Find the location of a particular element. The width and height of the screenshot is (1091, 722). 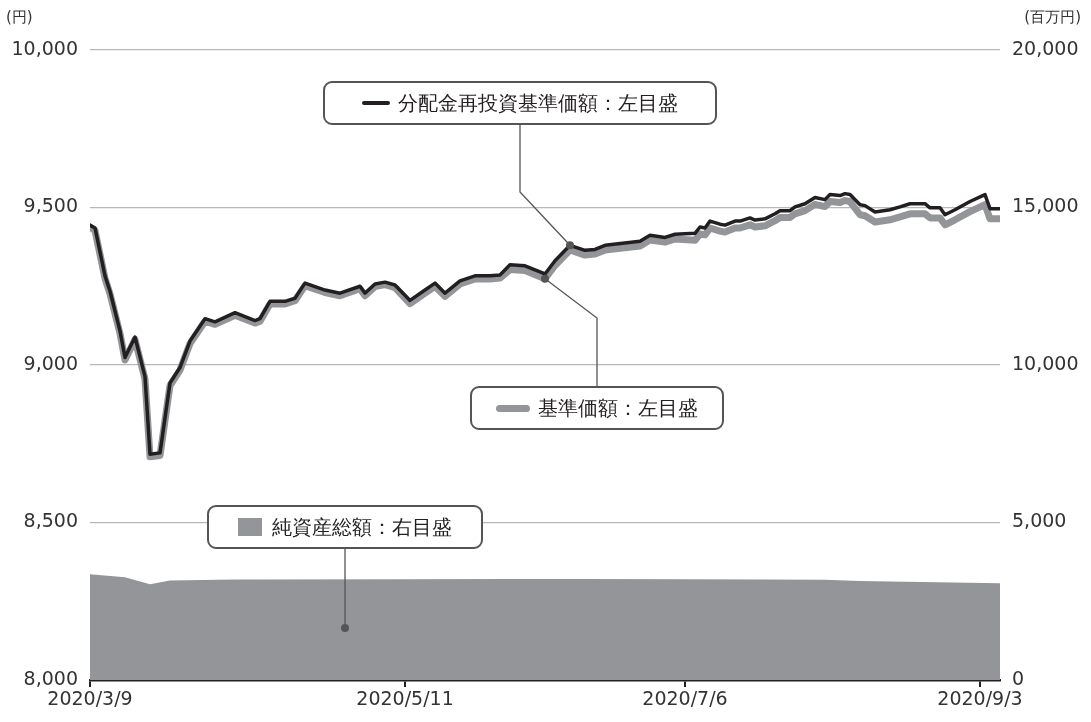

x-tick-label: 2020/7/6 is located at coordinates (685, 698).